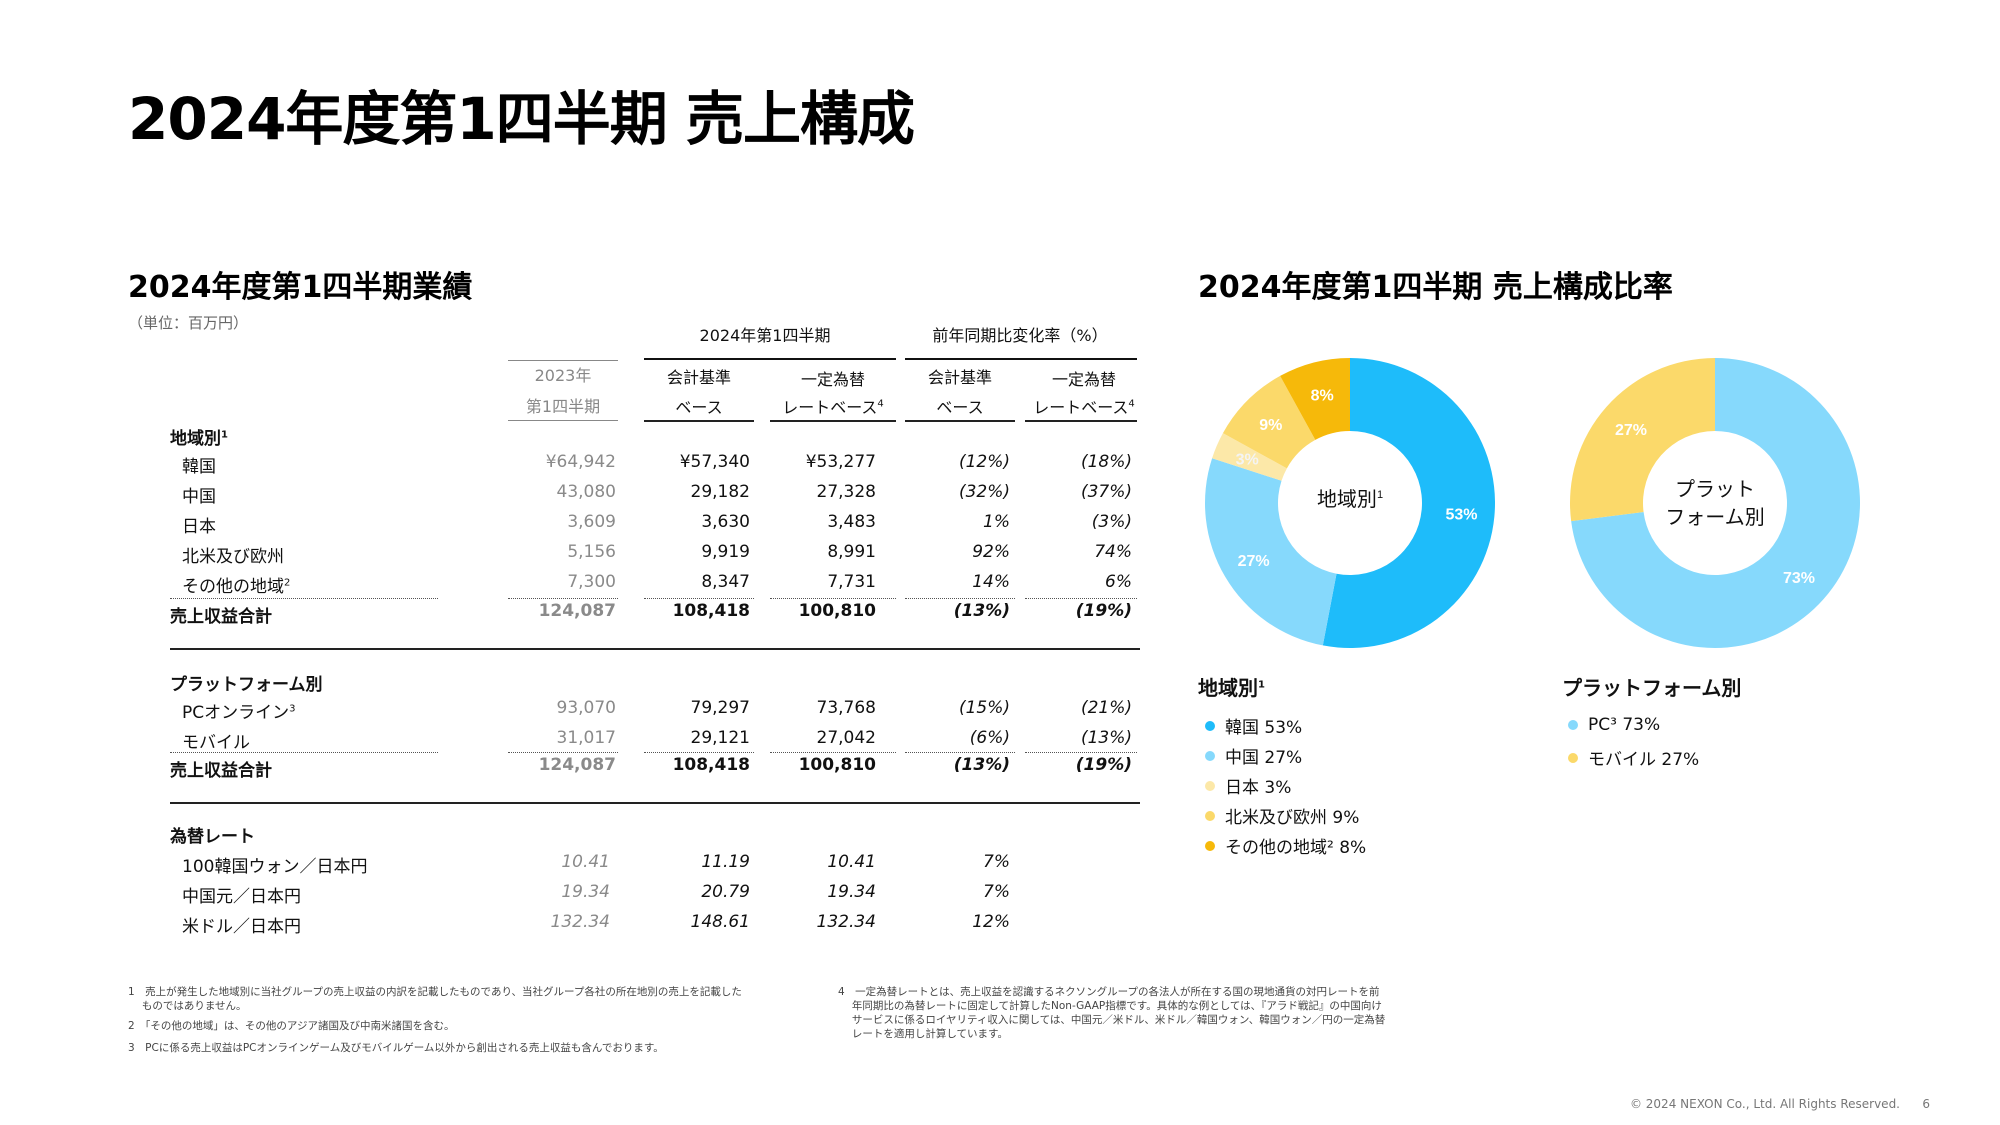 The height and width of the screenshot is (1125, 2000). I want to click on legend-item: モバイル 27%, so click(1633, 757).